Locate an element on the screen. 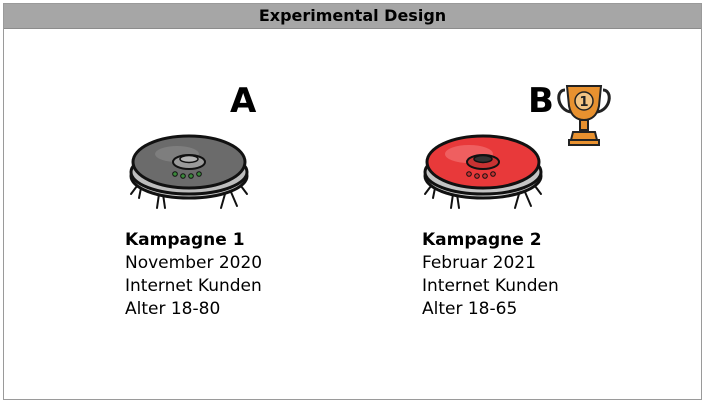 This screenshot has width=706, height=403. campaign-date: Februar 2021 is located at coordinates (479, 263).